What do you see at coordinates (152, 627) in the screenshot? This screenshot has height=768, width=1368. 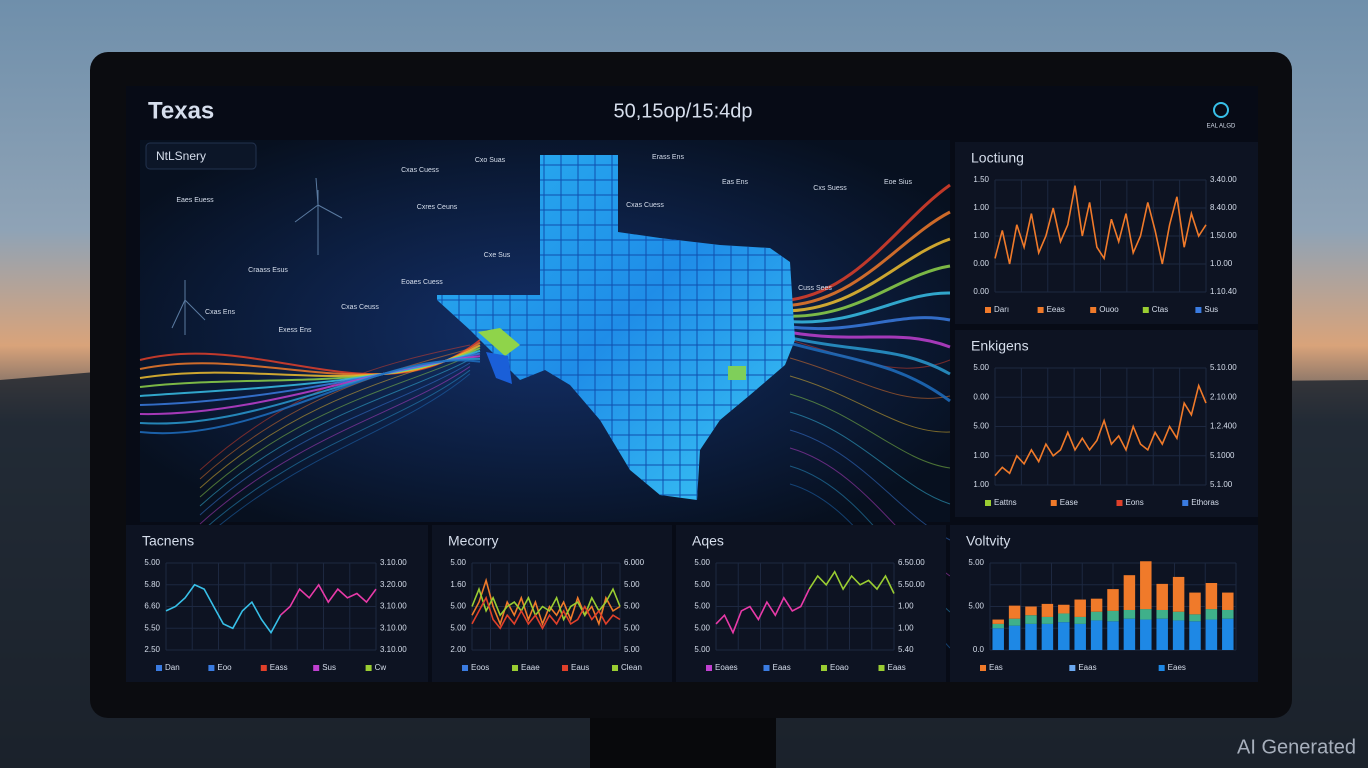 I see `axis-label: 5.50` at bounding box center [152, 627].